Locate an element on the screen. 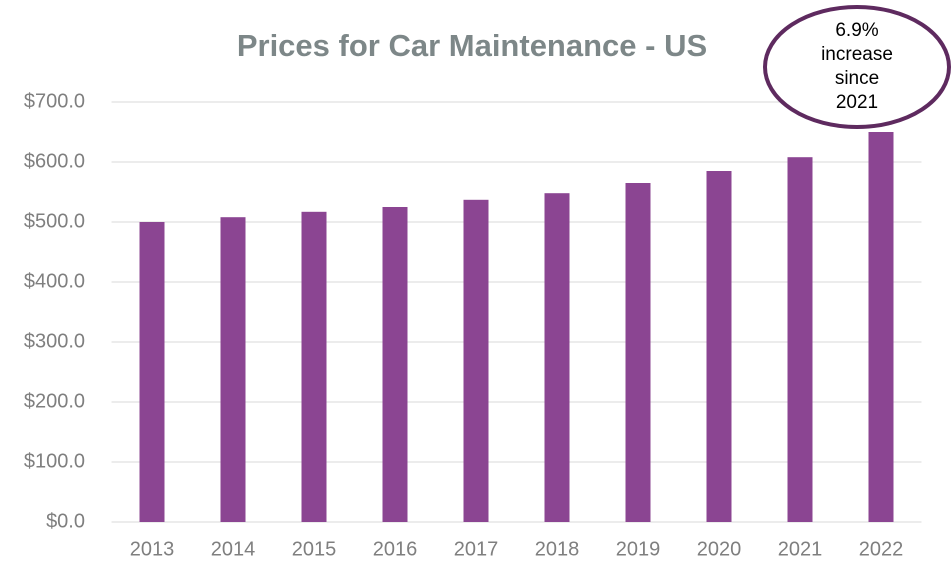 The height and width of the screenshot is (563, 951). y-tick-label: $200.0 is located at coordinates (54, 401).